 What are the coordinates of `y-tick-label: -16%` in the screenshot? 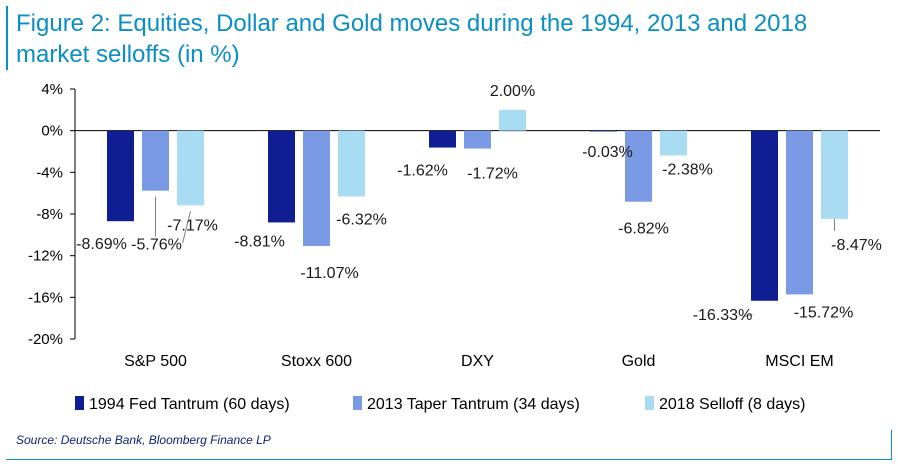 It's located at (45, 297).